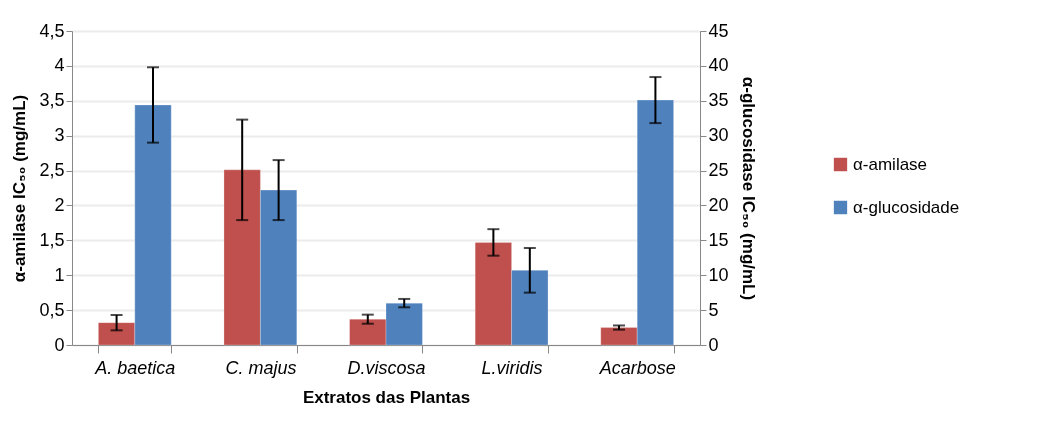  What do you see at coordinates (718, 170) in the screenshot?
I see `y2-tick-label: 25` at bounding box center [718, 170].